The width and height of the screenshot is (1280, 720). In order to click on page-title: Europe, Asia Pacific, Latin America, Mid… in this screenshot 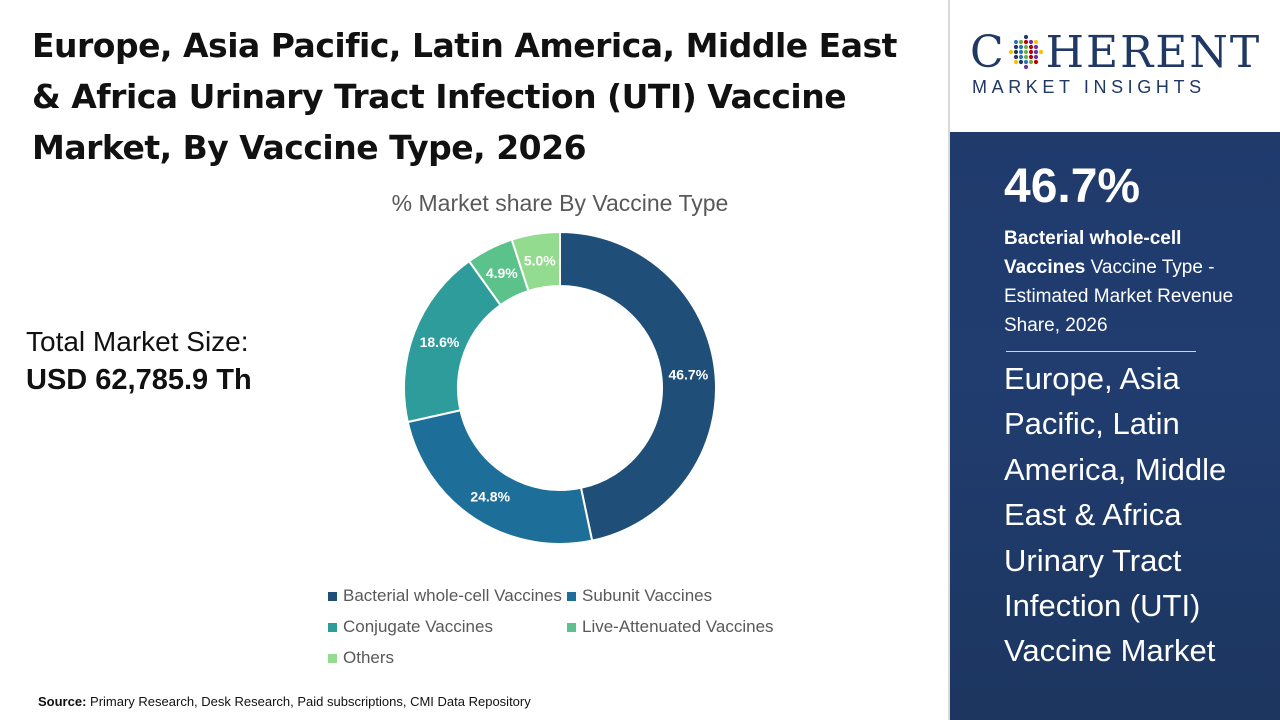, I will do `click(464, 96)`.